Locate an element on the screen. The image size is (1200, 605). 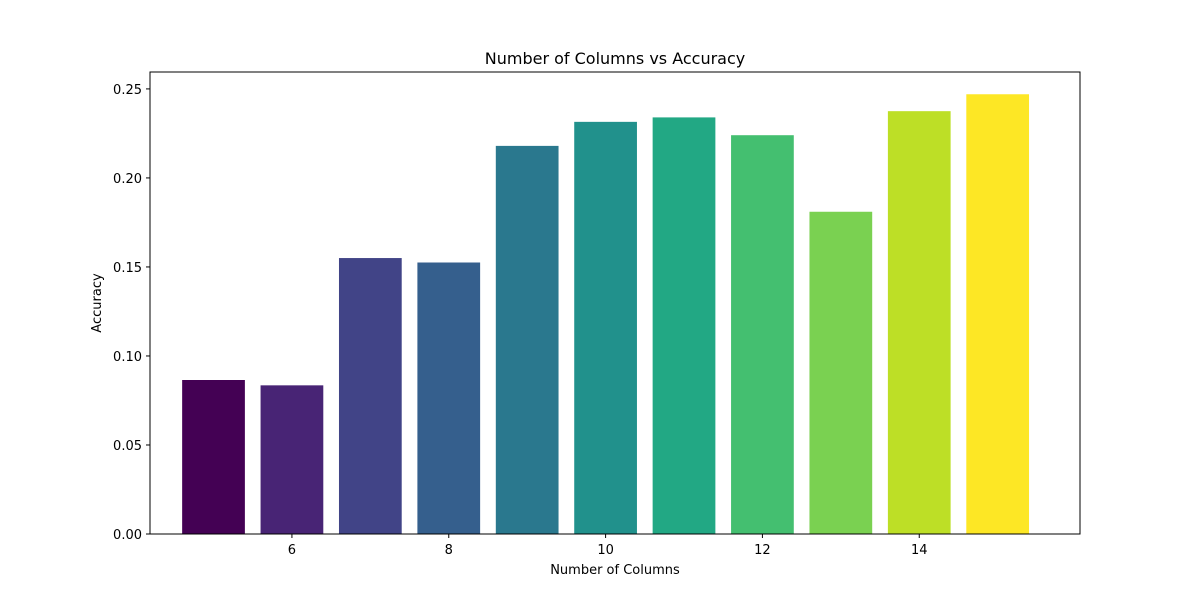
y-tick-label: 0.15 is located at coordinates (127, 268).